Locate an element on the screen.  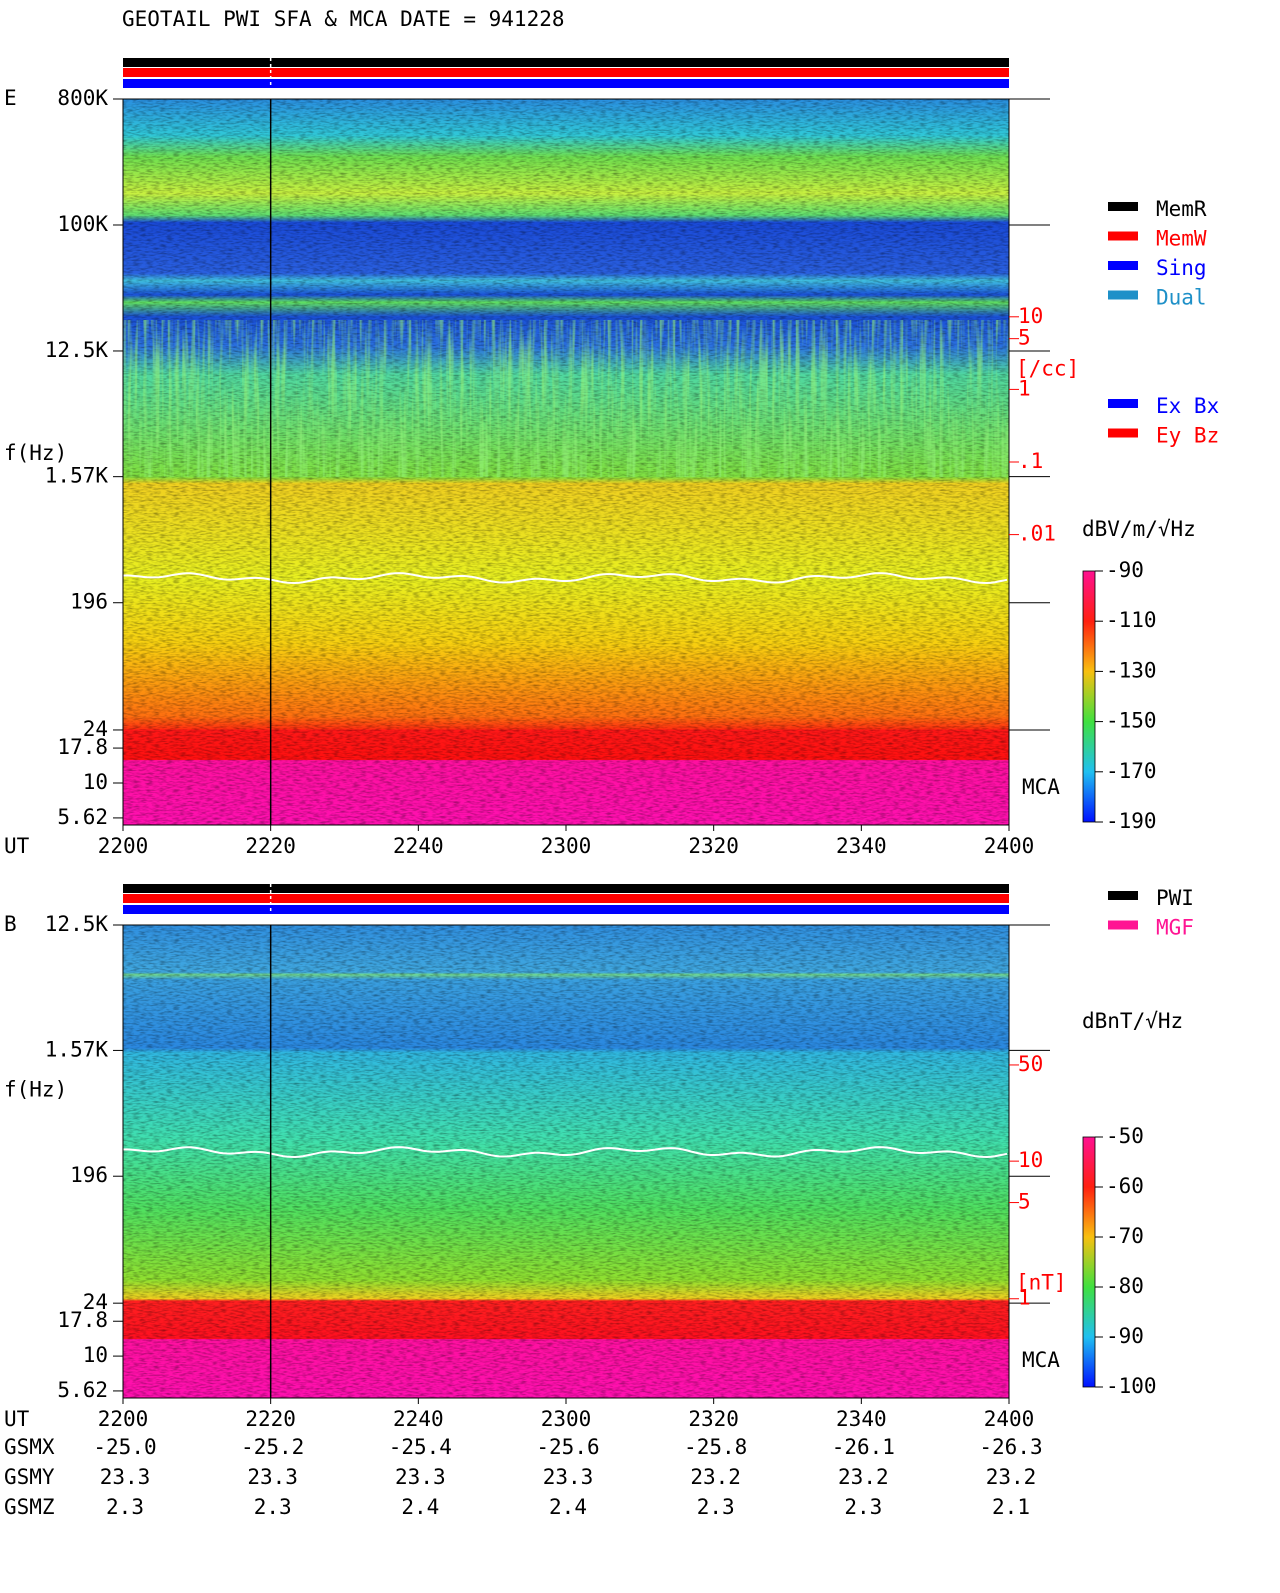
colorbar-tick-label: -150 is located at coordinates (1131, 721).